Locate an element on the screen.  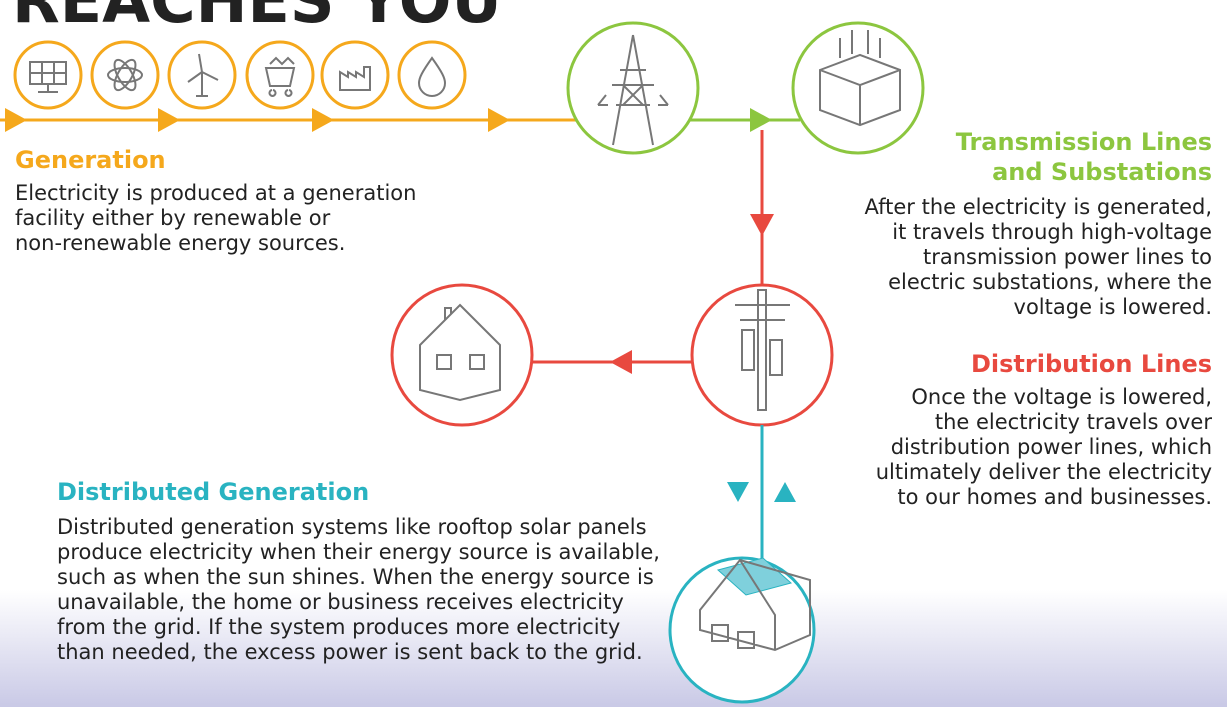
body-line: it travels through high-voltage is located at coordinates (1052, 232).